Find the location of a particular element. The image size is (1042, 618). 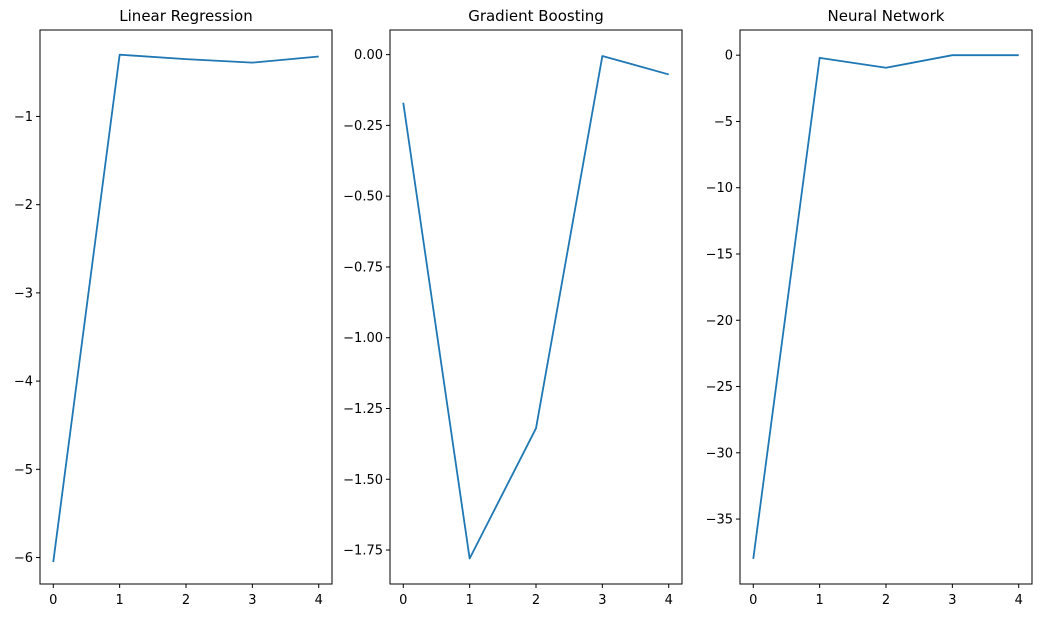

y-tick-label: 0 is located at coordinates (729, 56).